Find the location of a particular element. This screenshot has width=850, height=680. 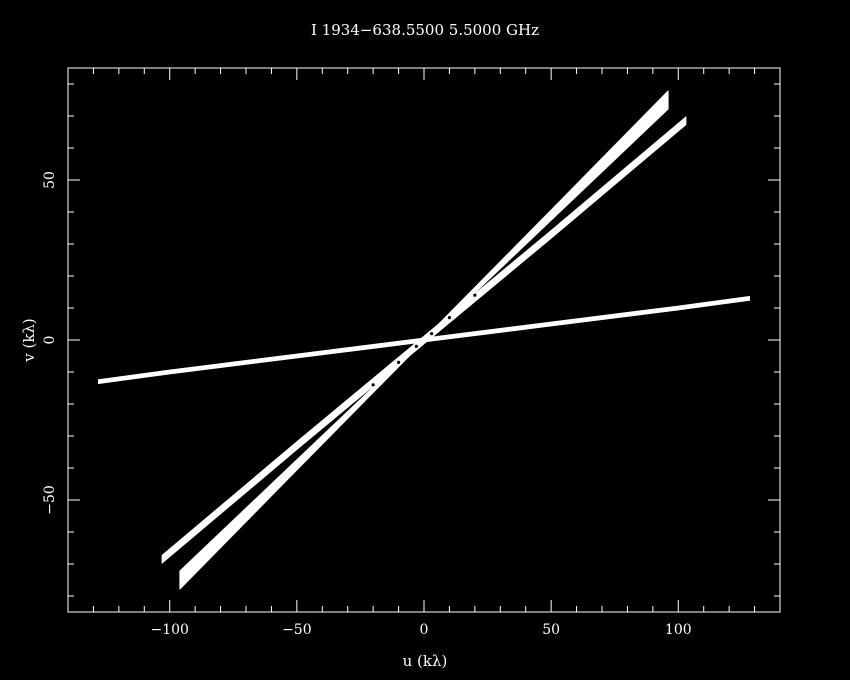

y-axis-label: v (kλ) is located at coordinates (29, 340).